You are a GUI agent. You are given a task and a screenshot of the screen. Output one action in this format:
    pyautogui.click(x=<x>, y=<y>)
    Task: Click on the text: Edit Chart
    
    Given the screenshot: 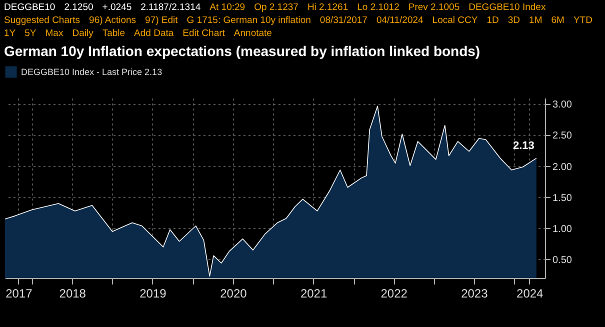 What is the action you would take?
    pyautogui.click(x=203, y=33)
    